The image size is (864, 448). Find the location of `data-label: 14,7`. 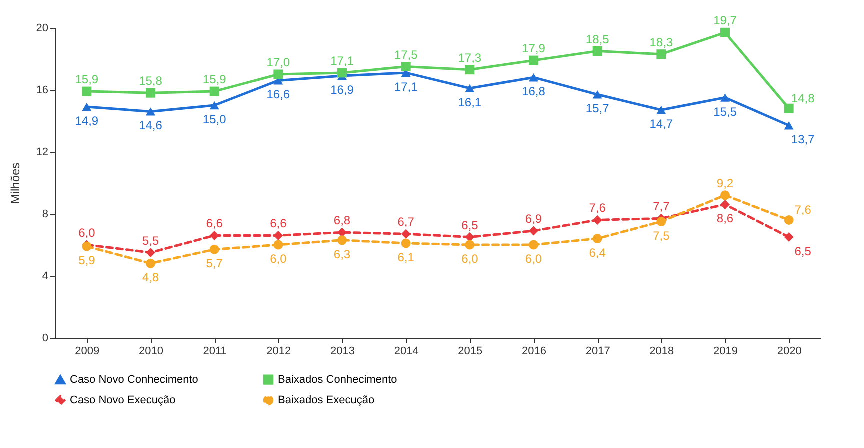

data-label: 14,7 is located at coordinates (662, 124).